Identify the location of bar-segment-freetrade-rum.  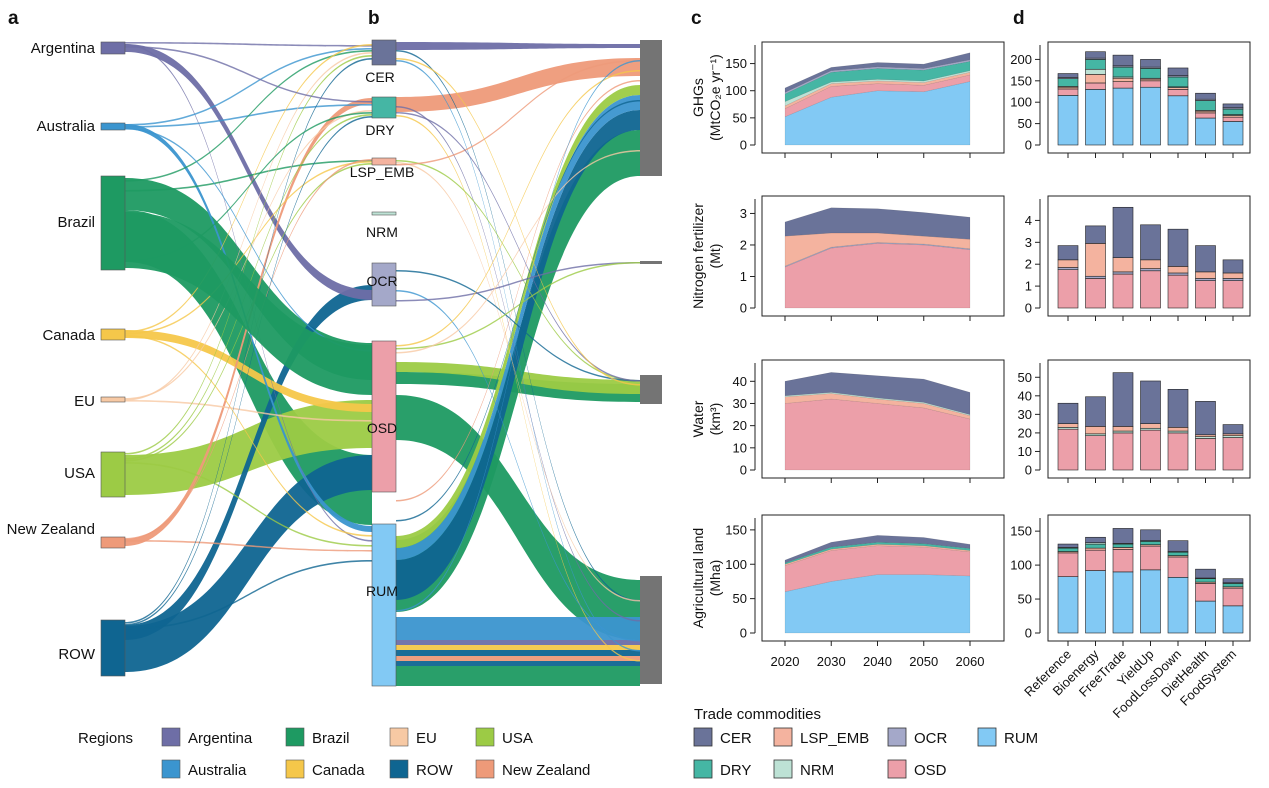
(1123, 602).